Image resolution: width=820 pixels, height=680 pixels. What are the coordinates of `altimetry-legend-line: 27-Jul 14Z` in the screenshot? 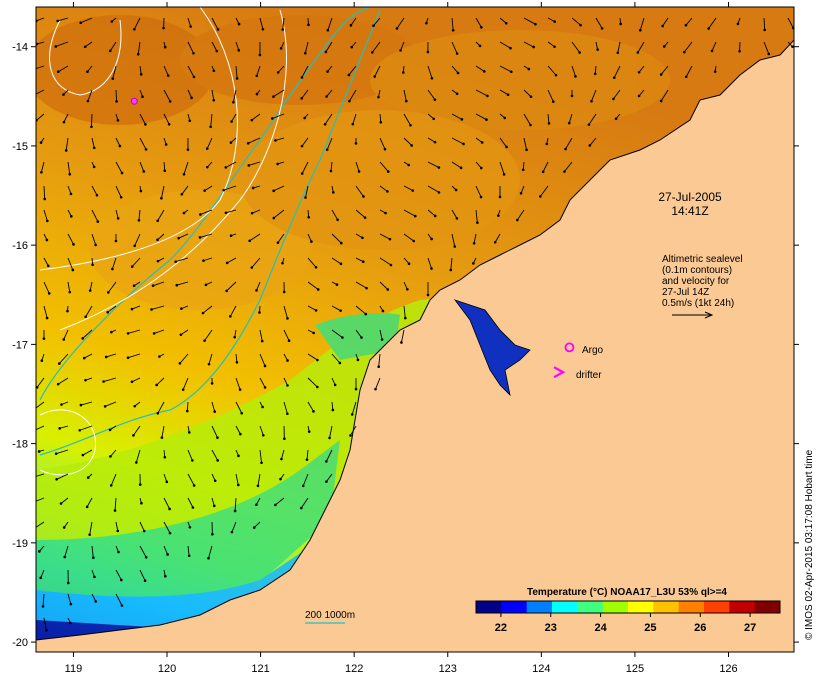 It's located at (685, 292).